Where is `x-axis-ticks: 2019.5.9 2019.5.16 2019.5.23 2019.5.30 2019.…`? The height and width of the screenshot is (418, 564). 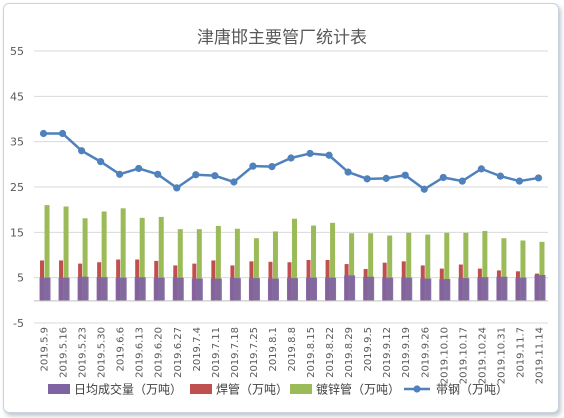
x-axis-ticks: 2019.5.9 2019.5.16 2019.5.23 2019.5.30 2019.… is located at coordinates (293, 355).